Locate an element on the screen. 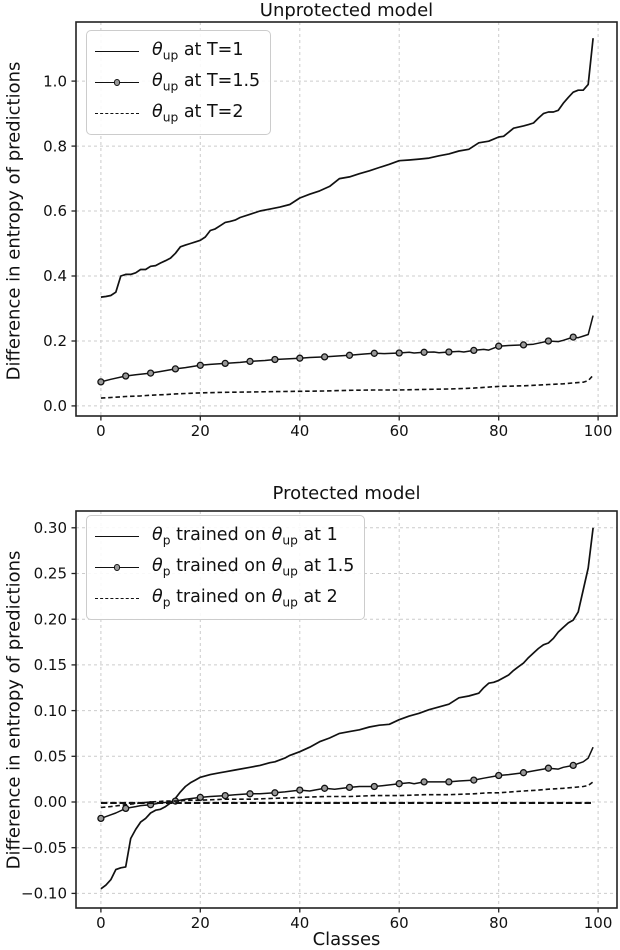 This screenshot has width=620, height=950. legend-label-part: at 2 is located at coordinates (317, 597).